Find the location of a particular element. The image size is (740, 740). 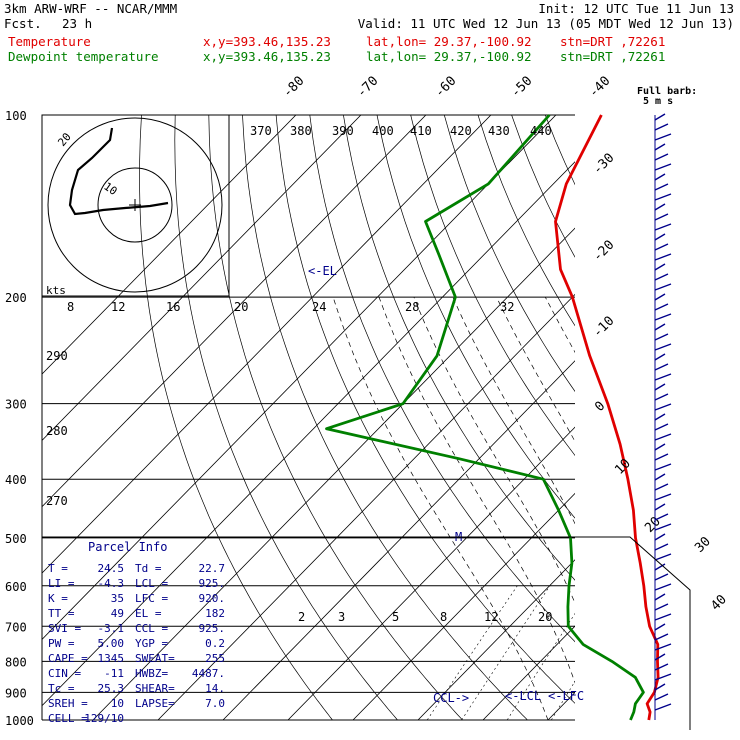

parcel-info-value: -4.3 is located at coordinates (111, 583).